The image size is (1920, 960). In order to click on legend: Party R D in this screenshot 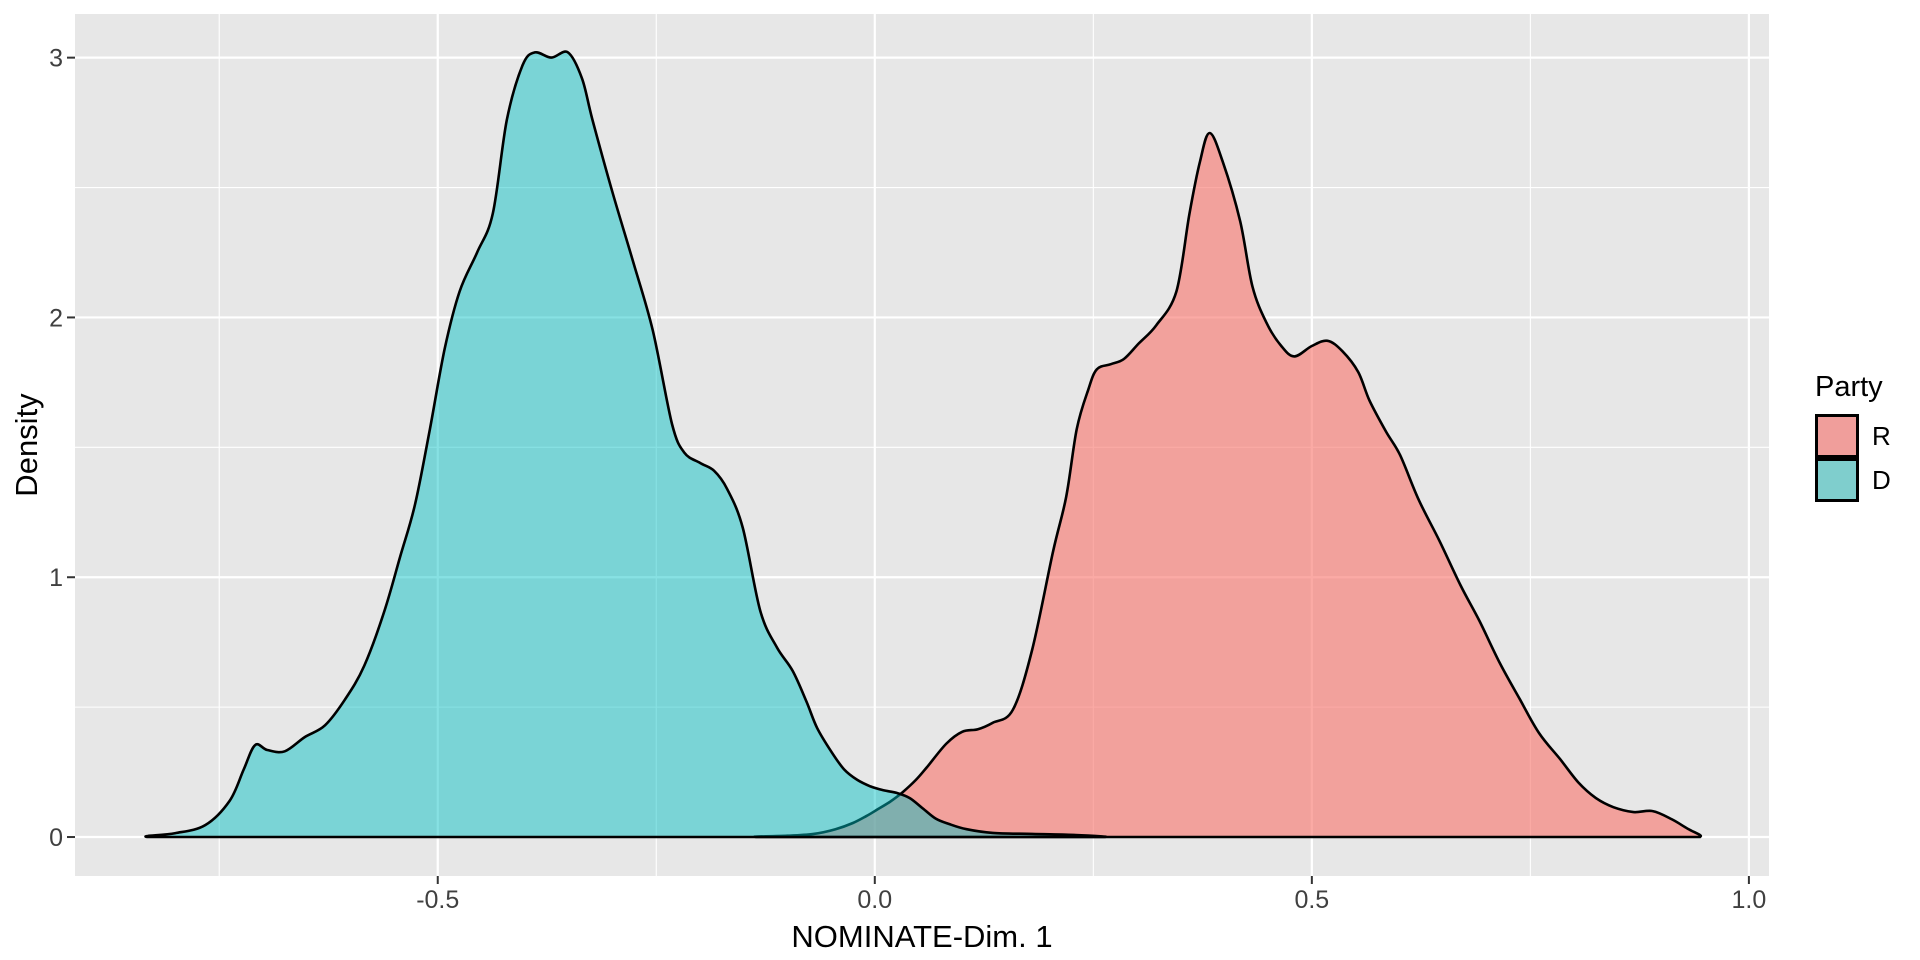, I will do `click(1845, 436)`.